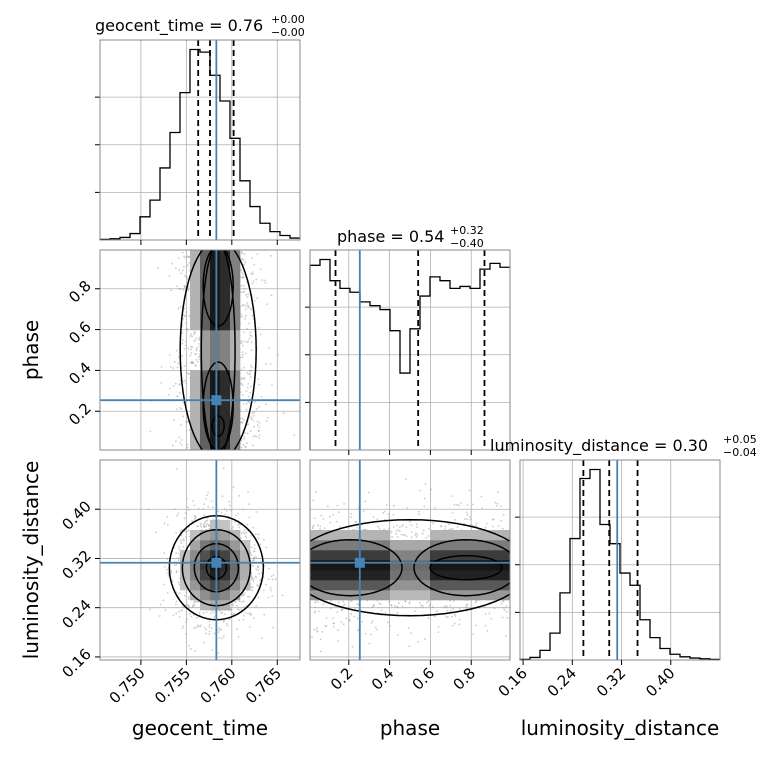 Image resolution: width=760 pixels, height=760 pixels. What do you see at coordinates (200, 728) in the screenshot?
I see `xlabel-geocent-time: geocent_time` at bounding box center [200, 728].